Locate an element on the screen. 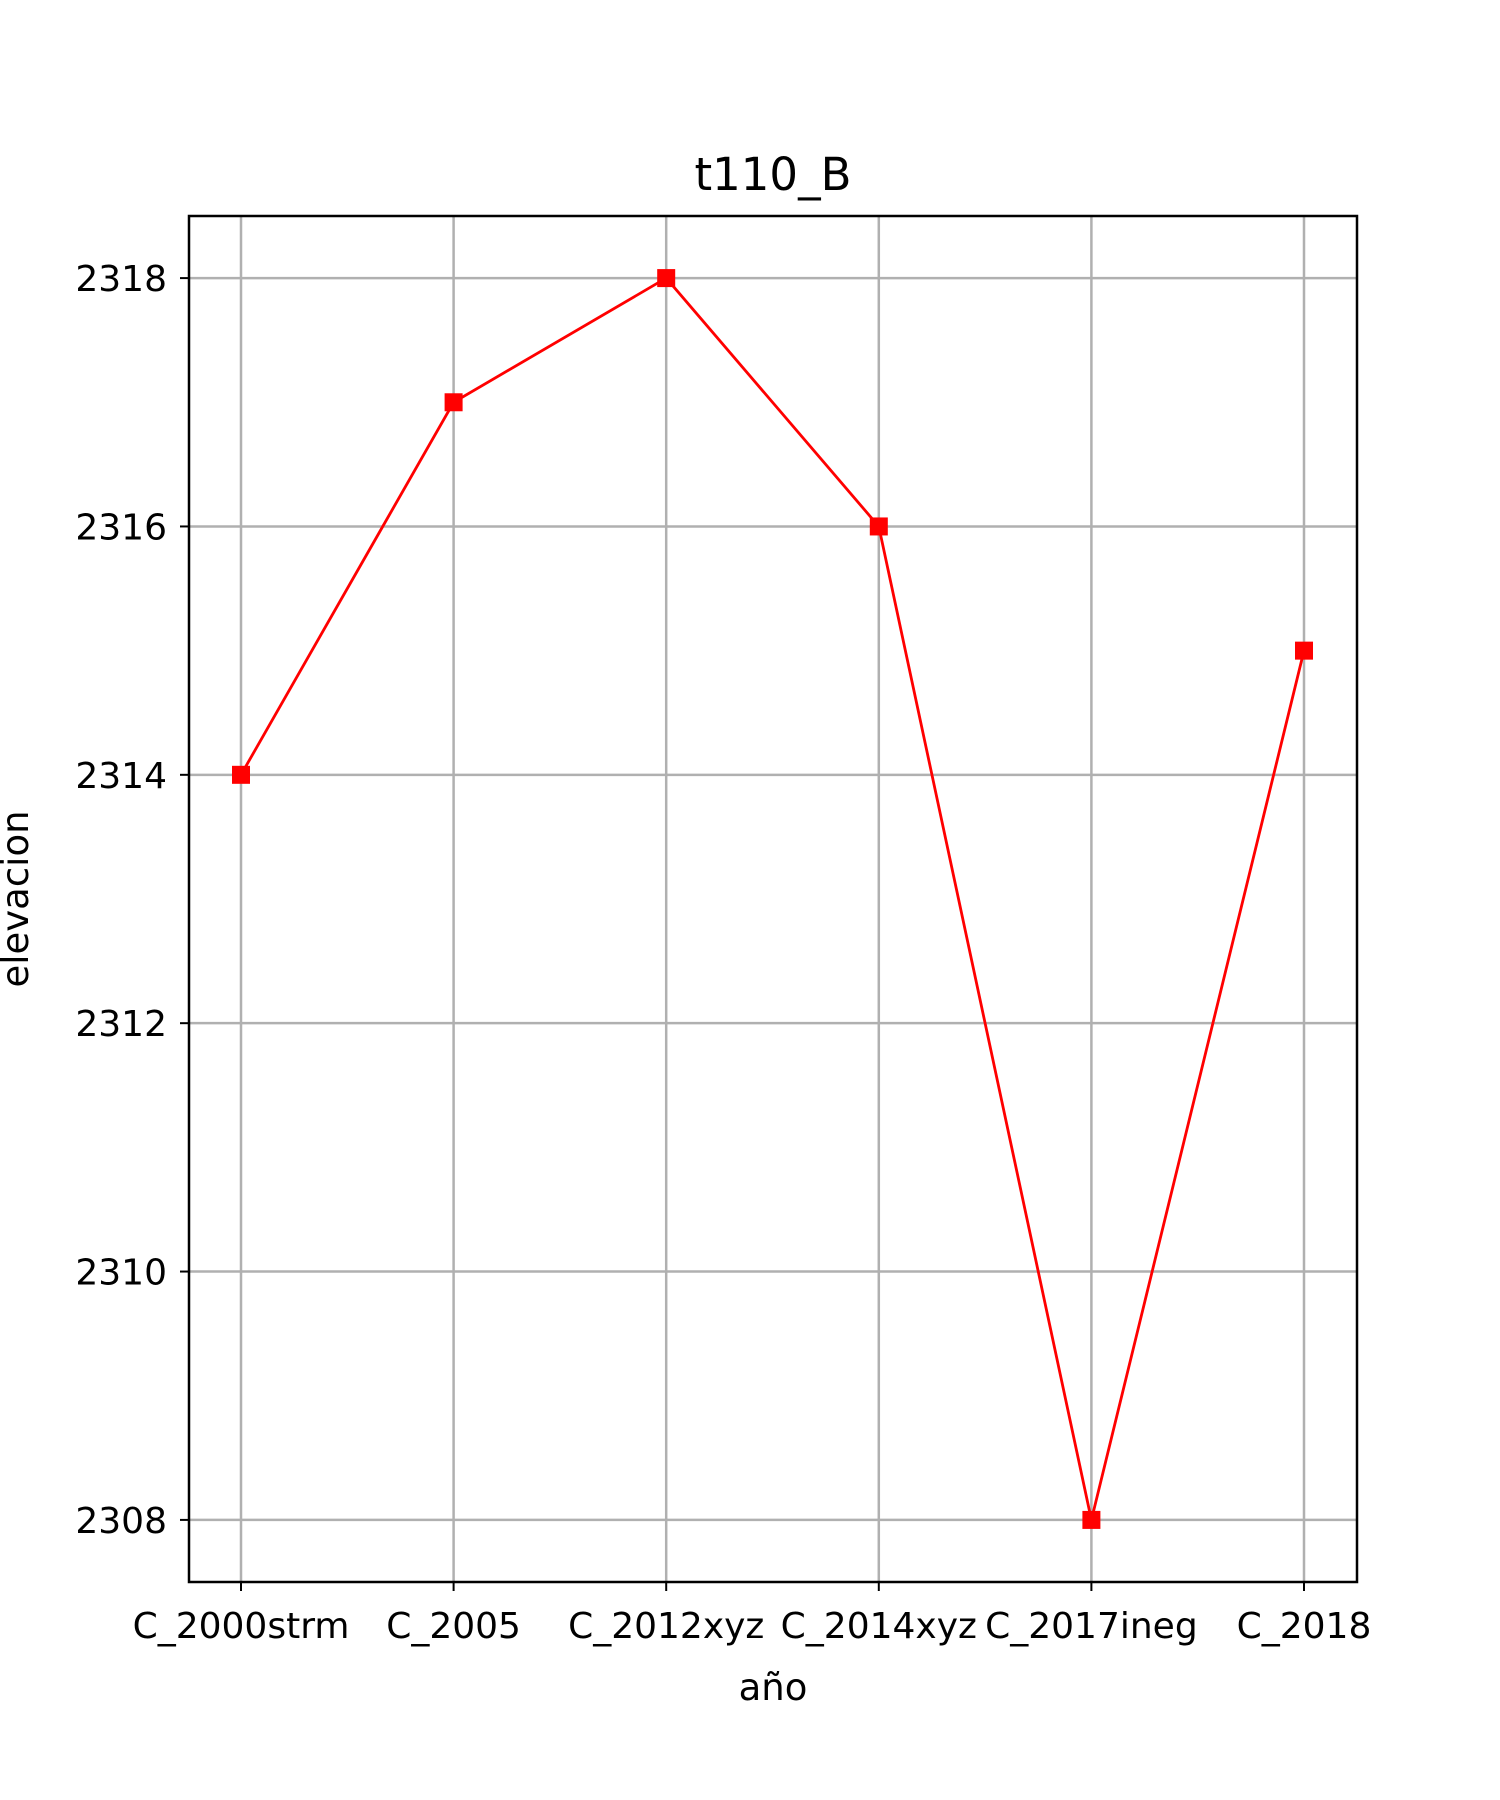 Image resolution: width=1500 pixels, height=1800 pixels. y-tick-label: 2318 is located at coordinates (121, 279).